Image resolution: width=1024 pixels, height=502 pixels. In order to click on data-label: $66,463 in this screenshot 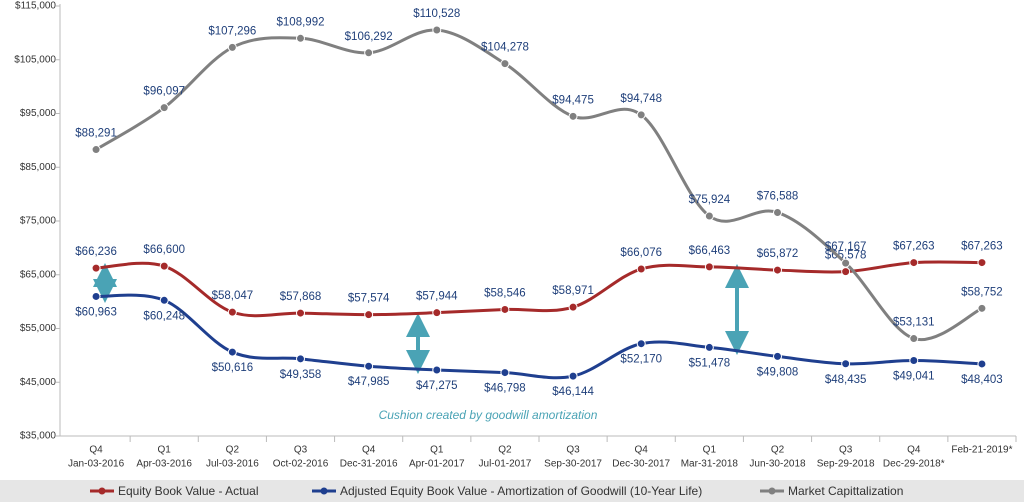, I will do `click(710, 251)`.